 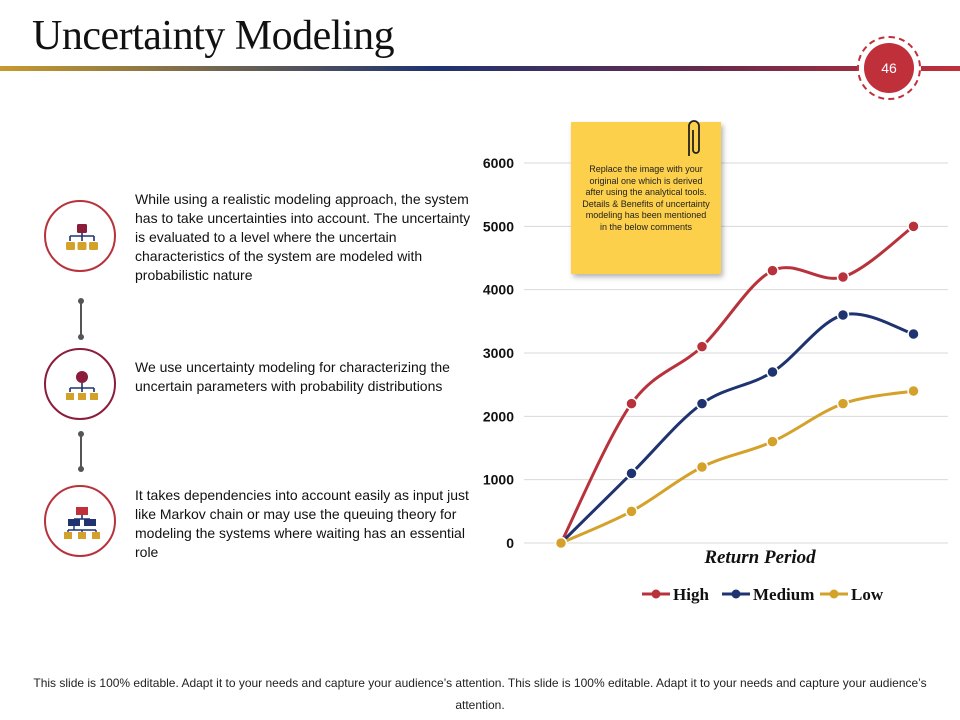 I want to click on hierarchy-icon, so click(x=82, y=237).